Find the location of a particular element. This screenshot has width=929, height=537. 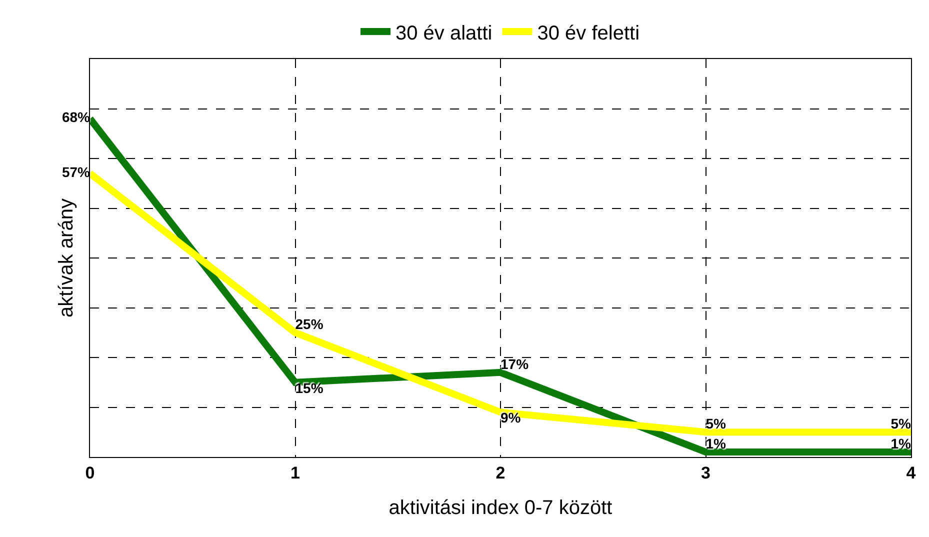

legend-label: 30 év feletti is located at coordinates (588, 33).